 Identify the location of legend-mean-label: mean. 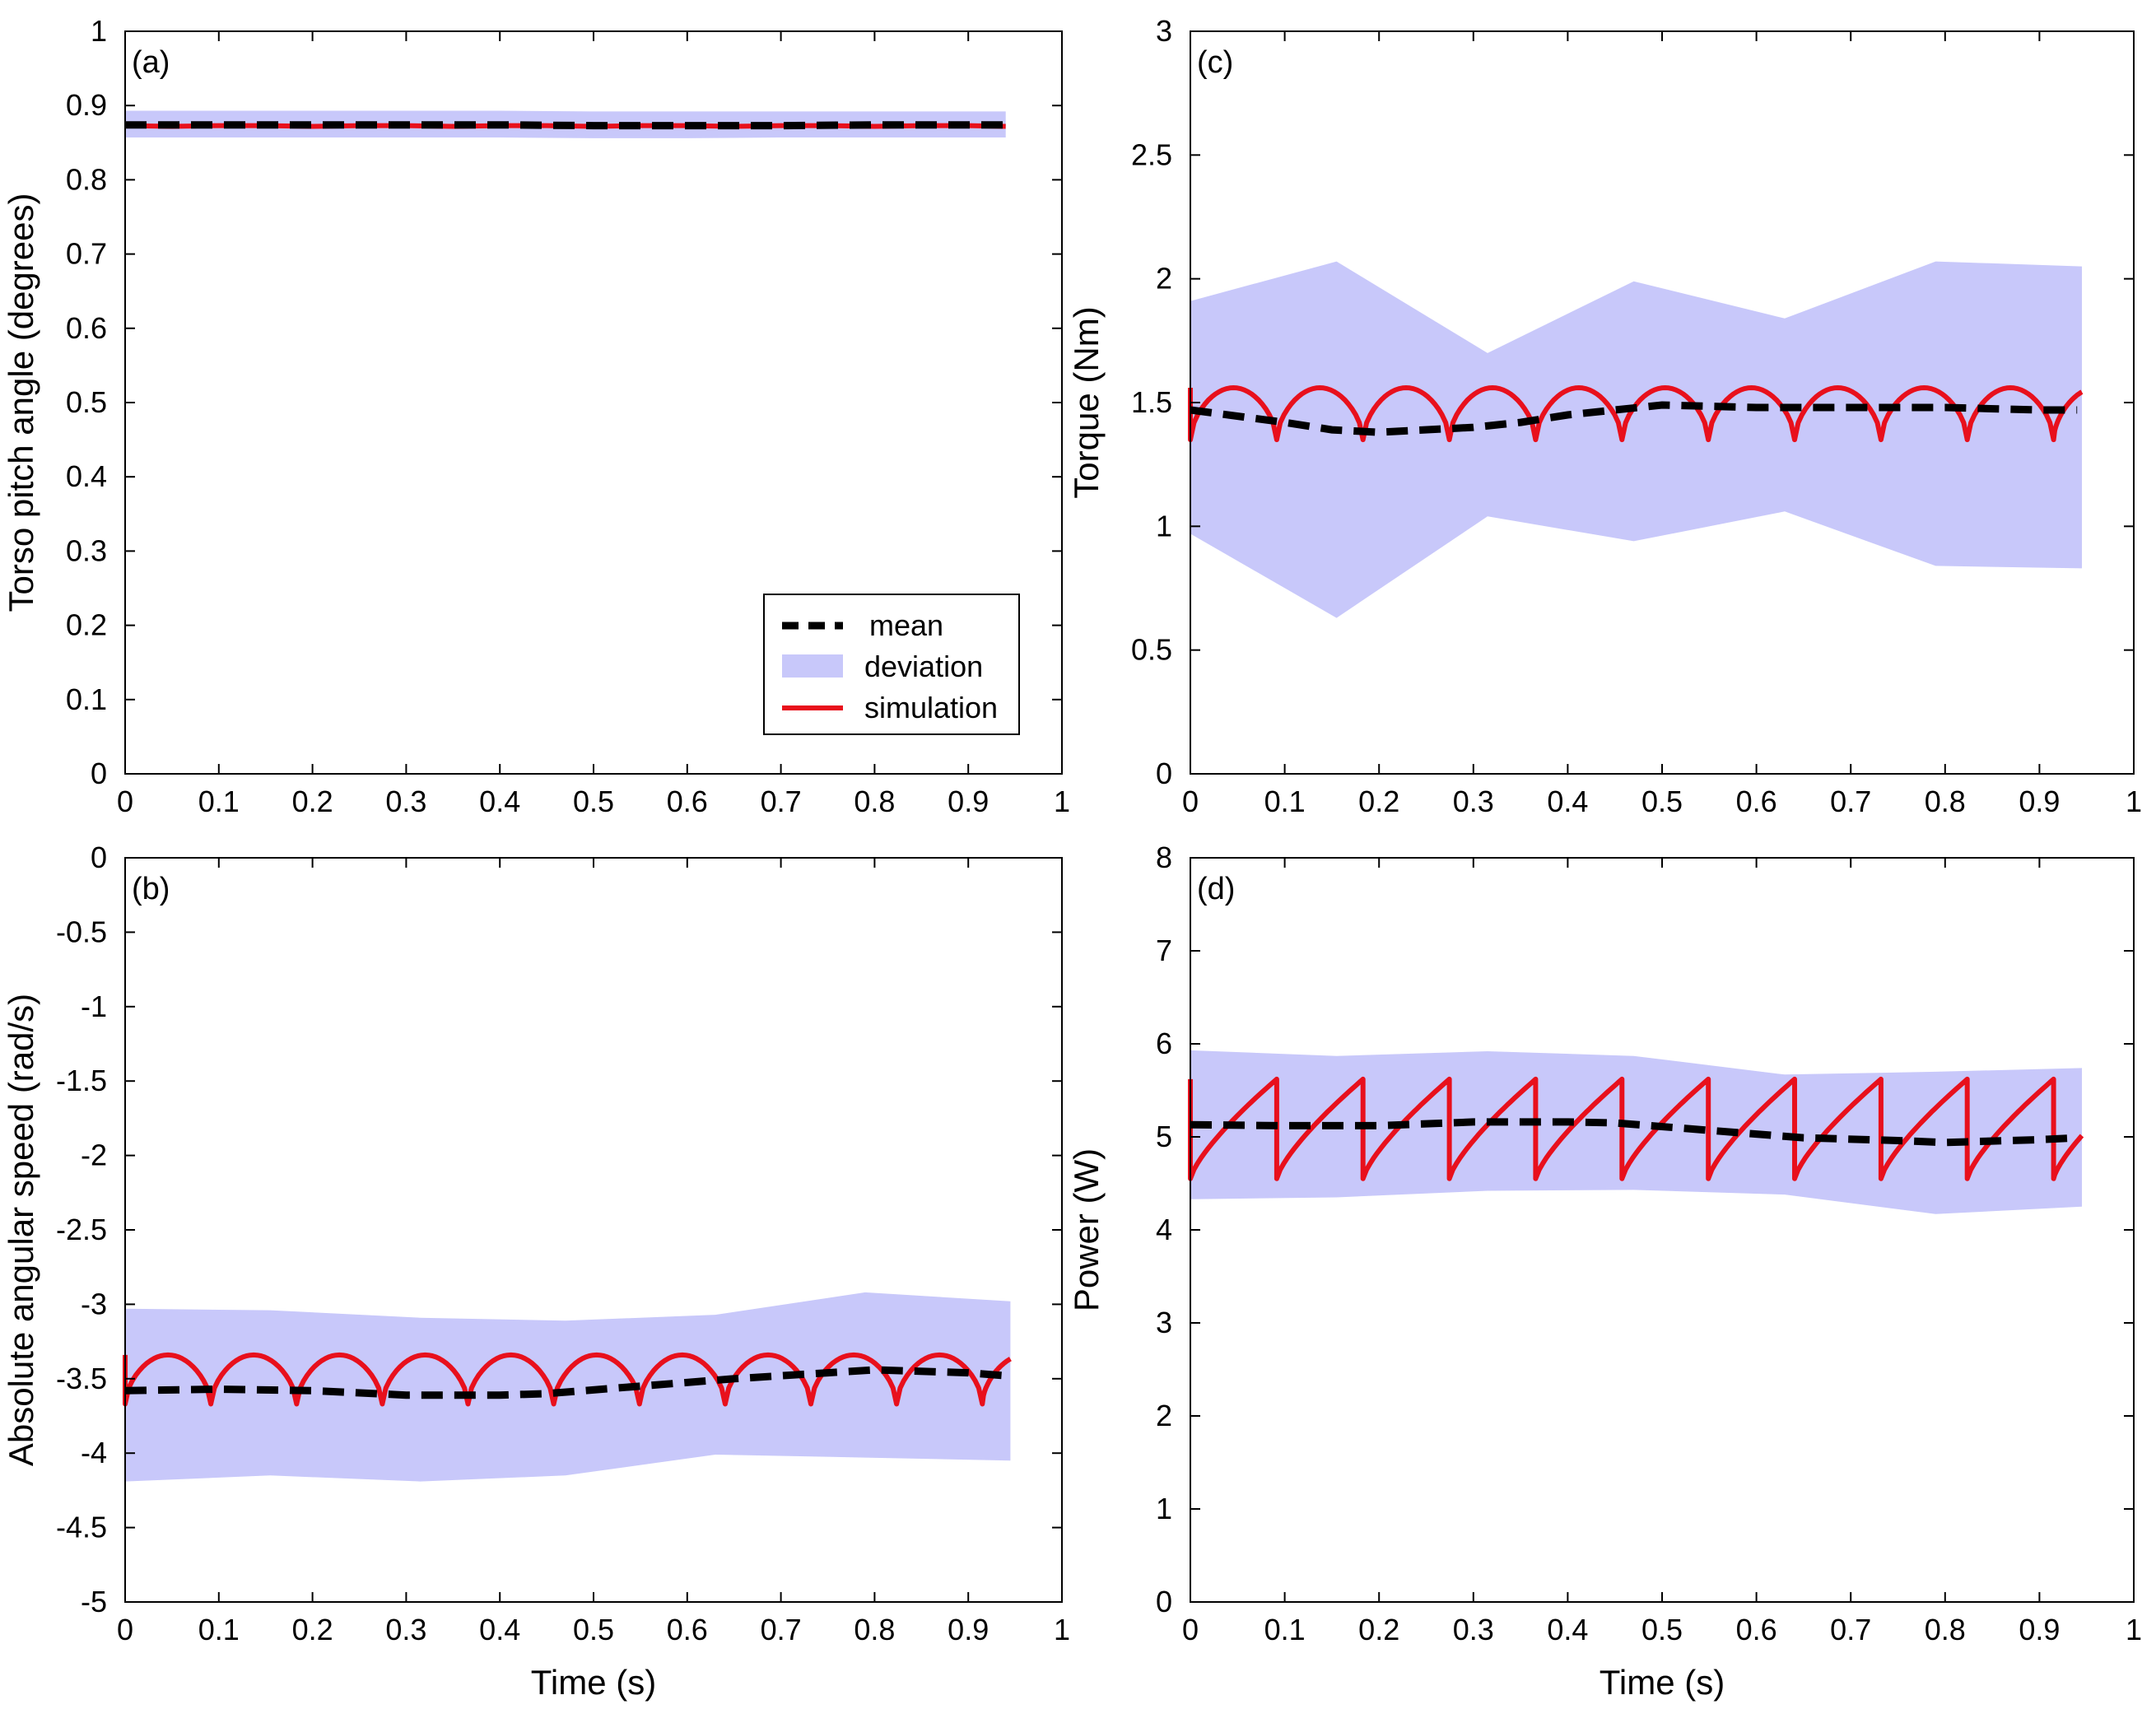
(906, 625).